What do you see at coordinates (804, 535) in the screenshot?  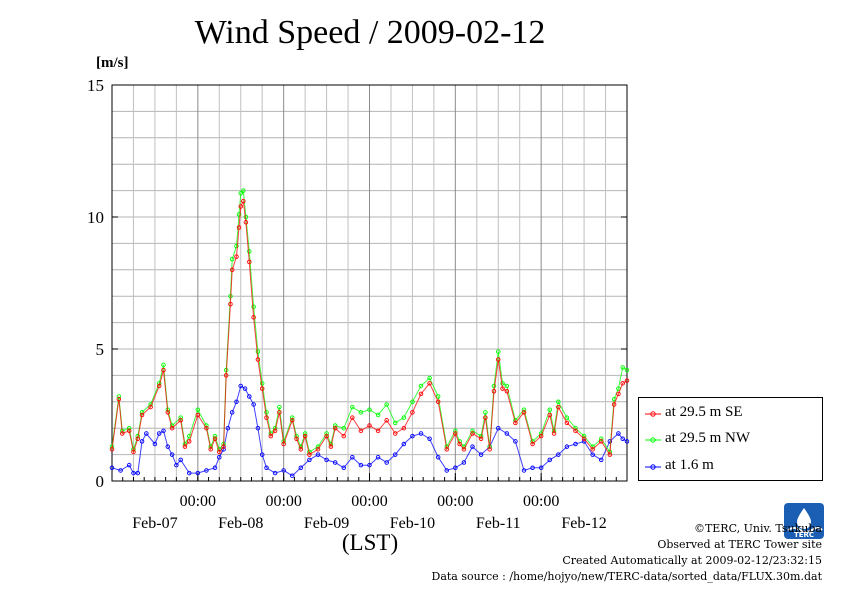 I see `svg-text: TERC` at bounding box center [804, 535].